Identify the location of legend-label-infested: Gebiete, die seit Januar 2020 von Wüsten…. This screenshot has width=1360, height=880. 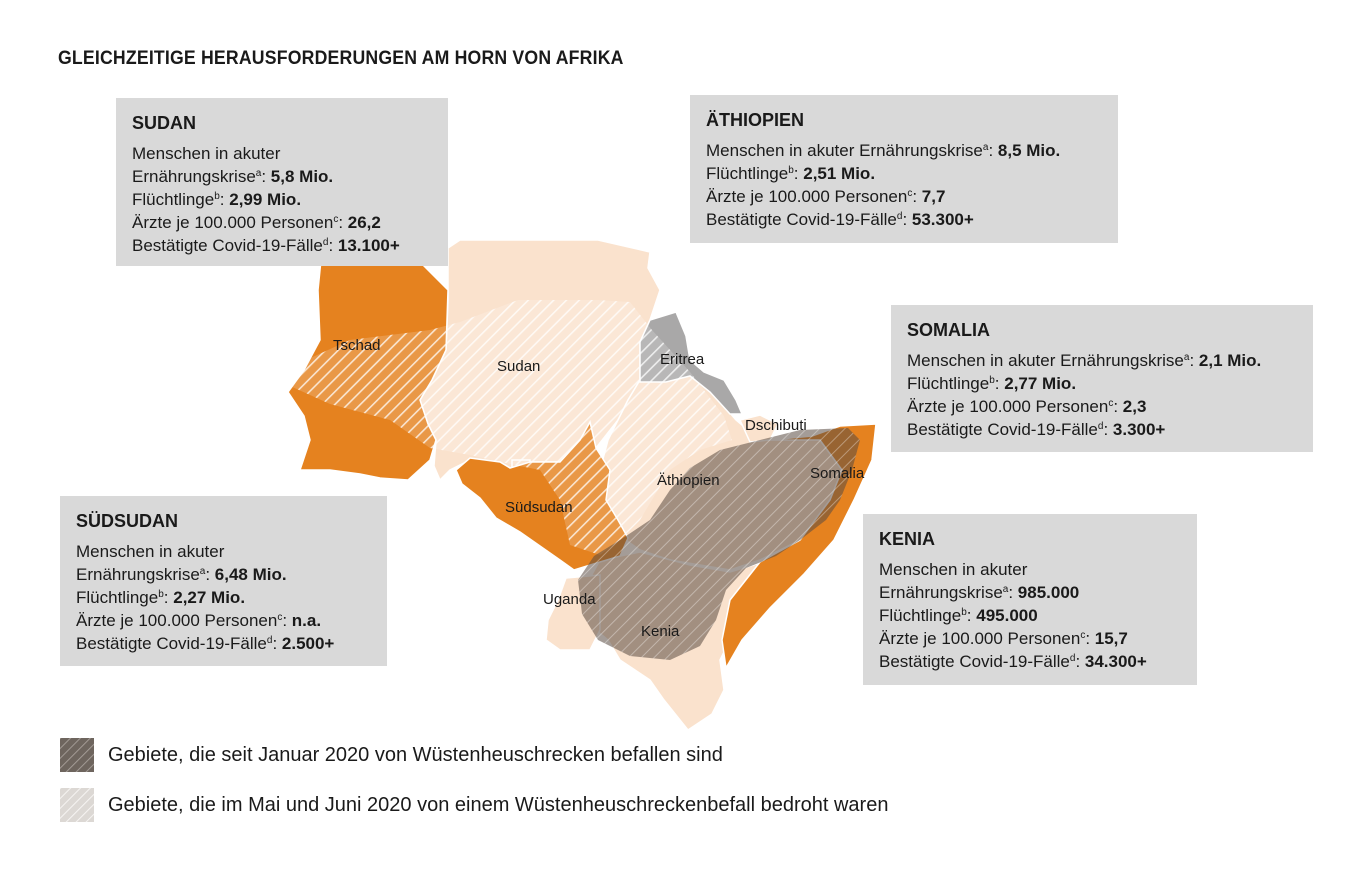
(415, 754).